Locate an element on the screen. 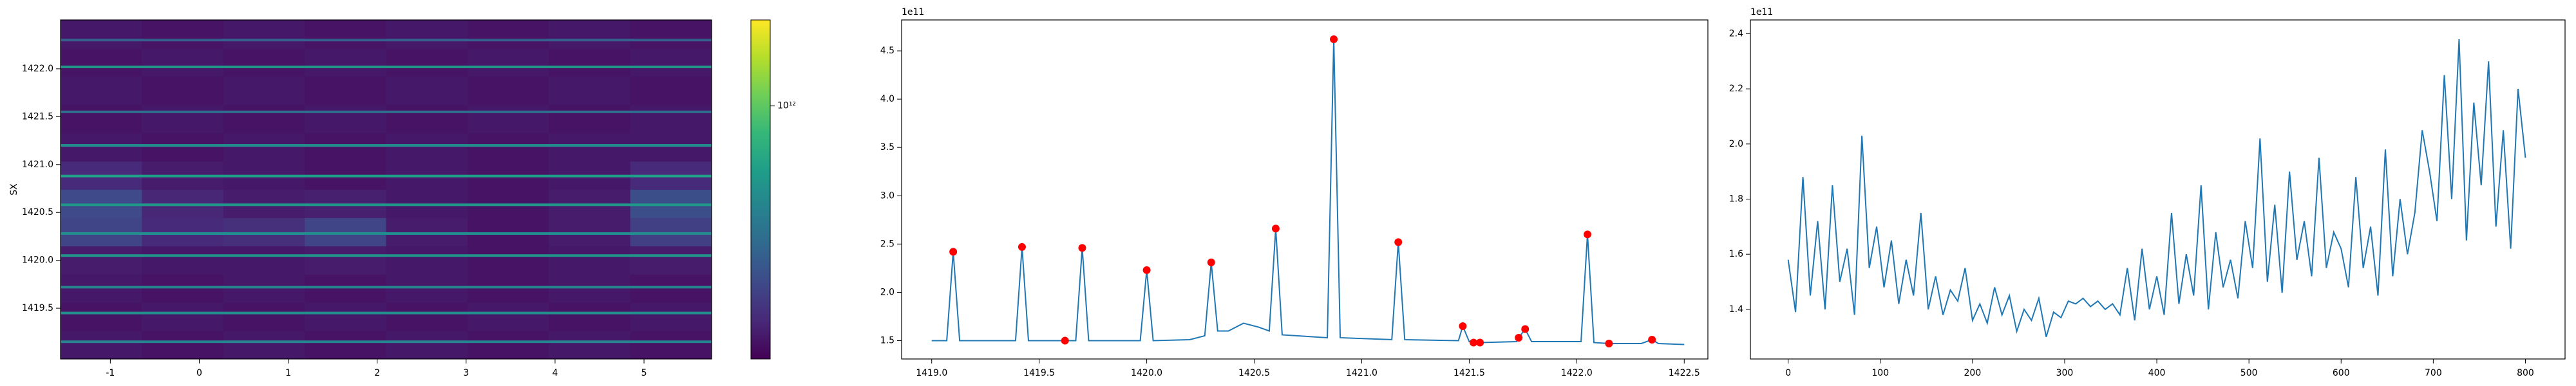 The image size is (2576, 386). x-tick-label: 1 is located at coordinates (288, 373).